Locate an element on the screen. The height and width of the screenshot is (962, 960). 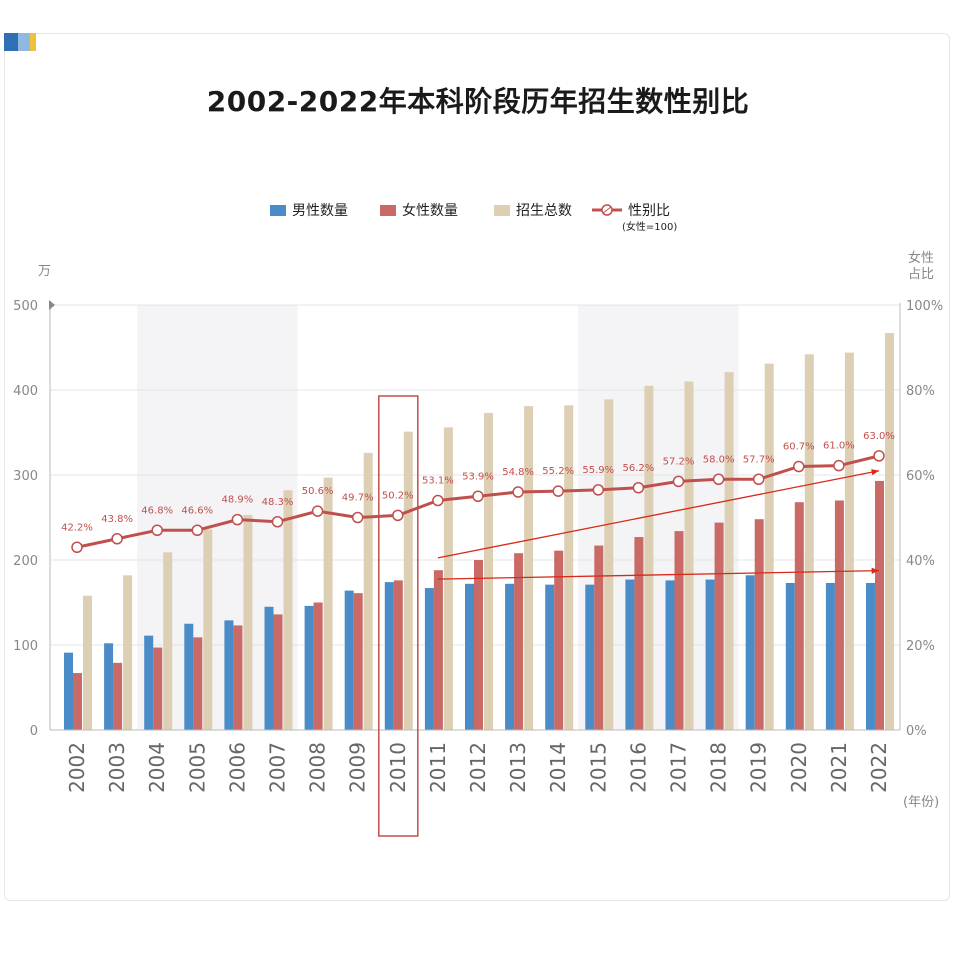
y-tick-left: 500 is located at coordinates (25, 306).